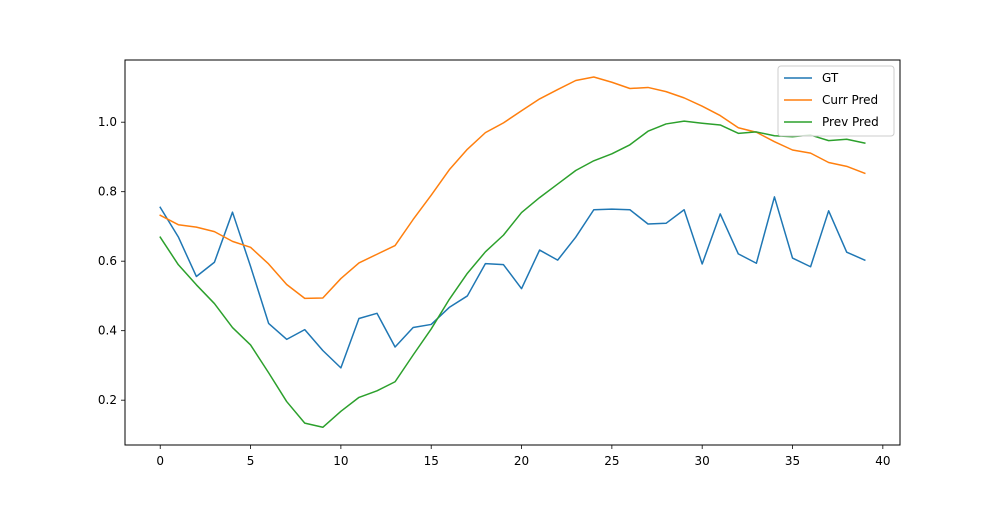 The height and width of the screenshot is (505, 1000). What do you see at coordinates (882, 461) in the screenshot?
I see `x-tick-label: 40` at bounding box center [882, 461].